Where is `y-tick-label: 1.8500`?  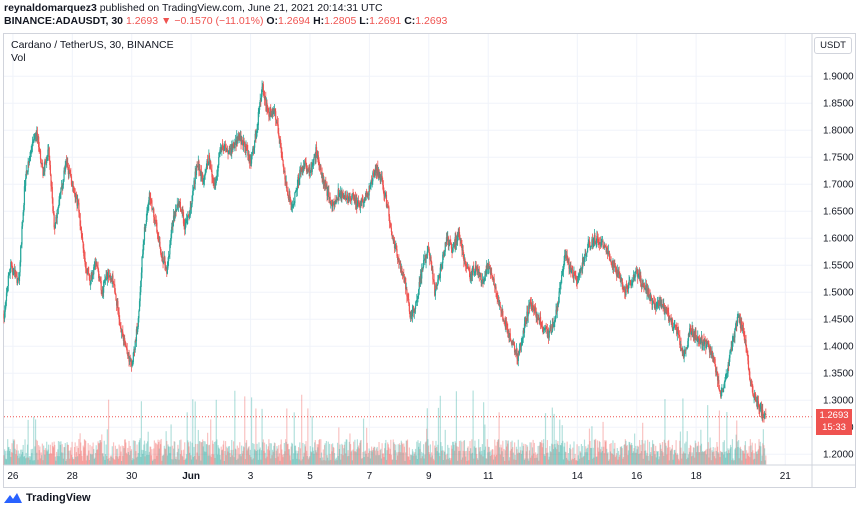
y-tick-label: 1.8500 is located at coordinates (838, 104).